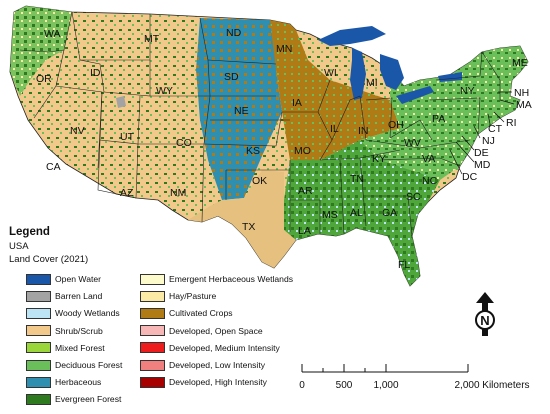 The width and height of the screenshot is (550, 414). I want to click on state-label-de: DE, so click(481, 153).